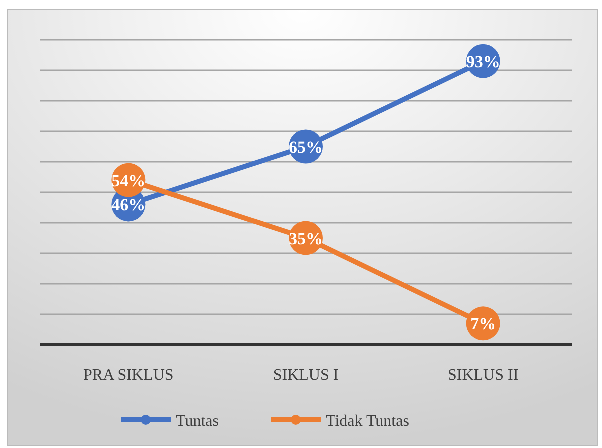 Image resolution: width=602 pixels, height=448 pixels. Describe the element at coordinates (129, 375) in the screenshot. I see `x-tick-label: PRA SIKLUS` at that location.